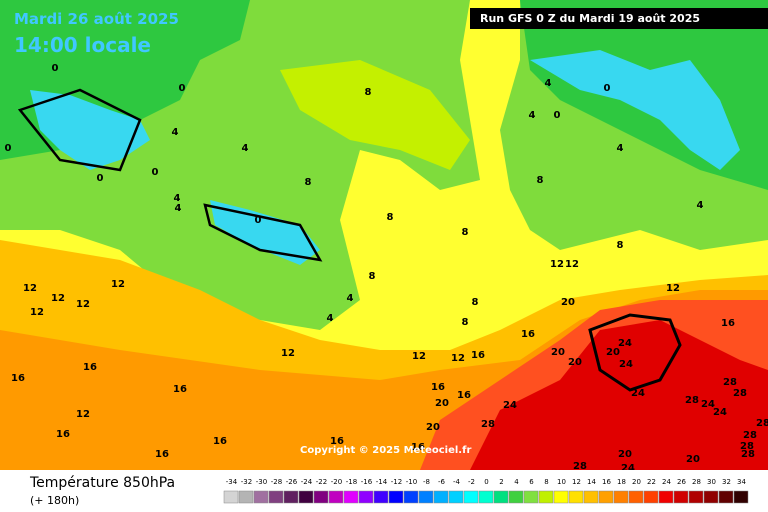 Image resolution: width=768 pixels, height=512 pixels. I want to click on colorbar-label: -18, so click(351, 482).